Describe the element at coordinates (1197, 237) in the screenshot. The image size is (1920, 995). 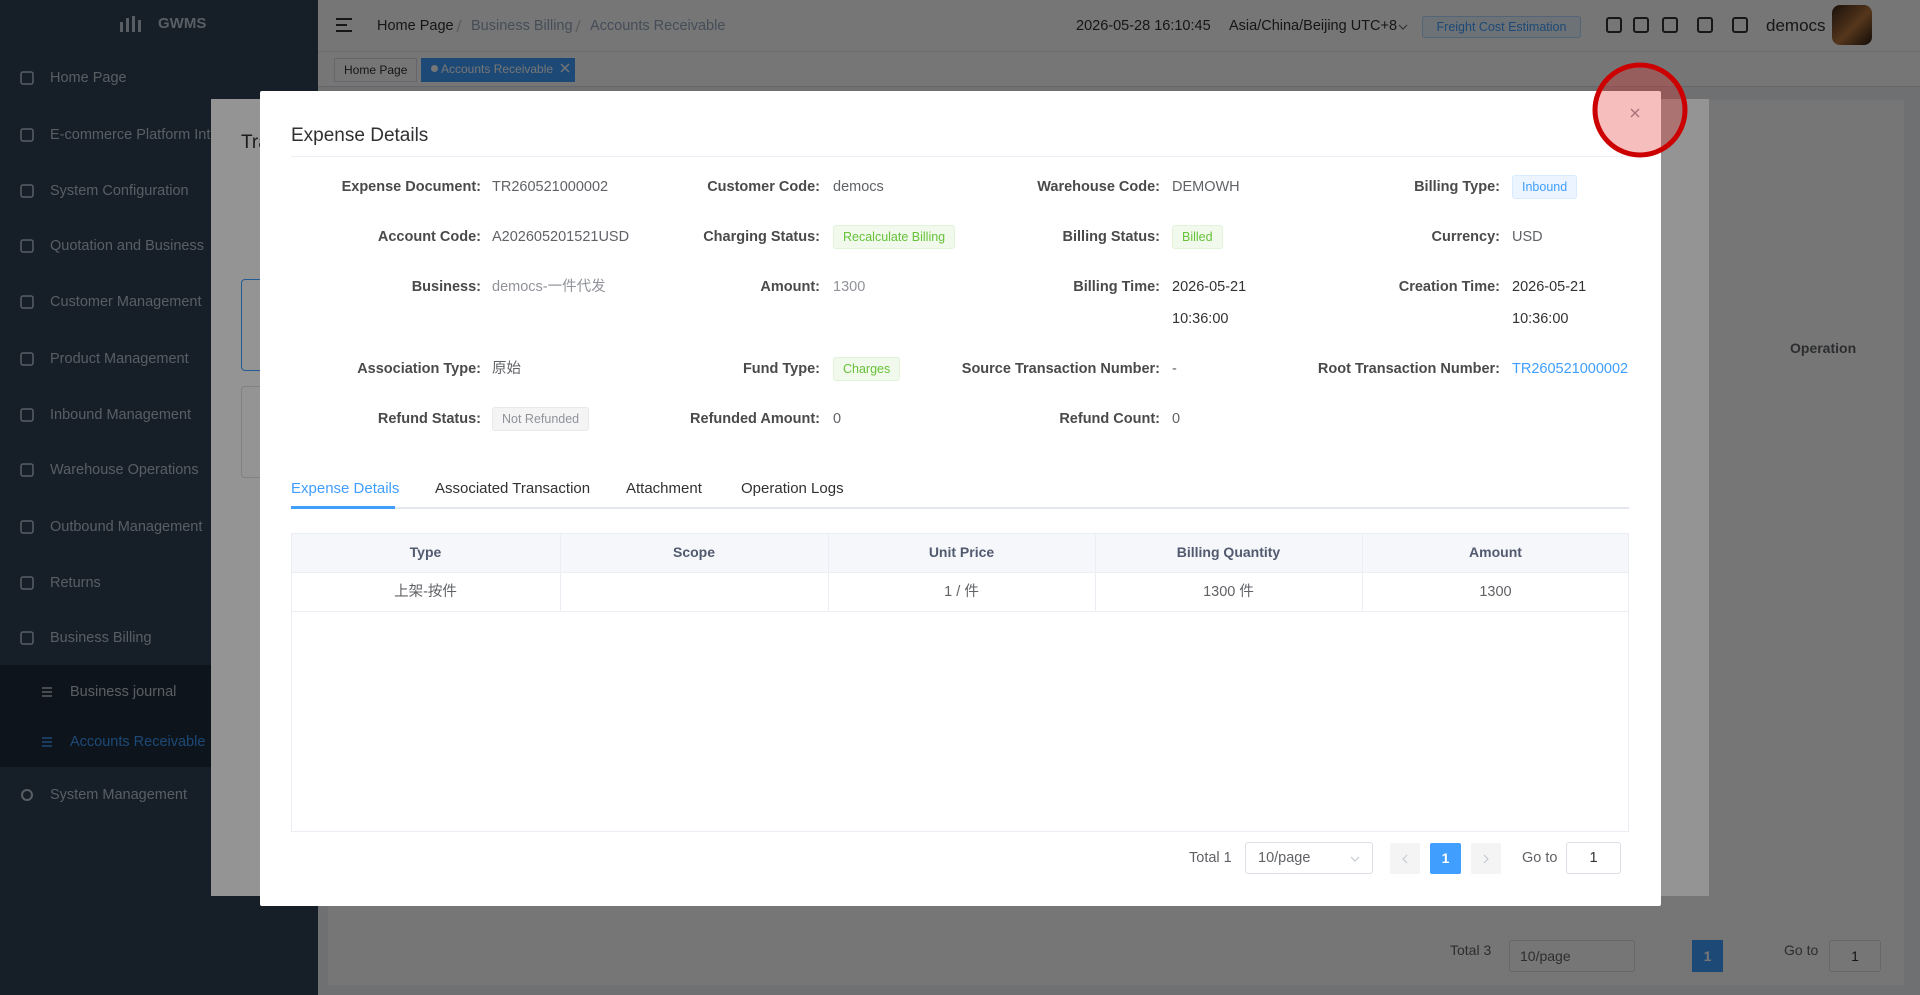
I see `status-tag: Billed` at that location.